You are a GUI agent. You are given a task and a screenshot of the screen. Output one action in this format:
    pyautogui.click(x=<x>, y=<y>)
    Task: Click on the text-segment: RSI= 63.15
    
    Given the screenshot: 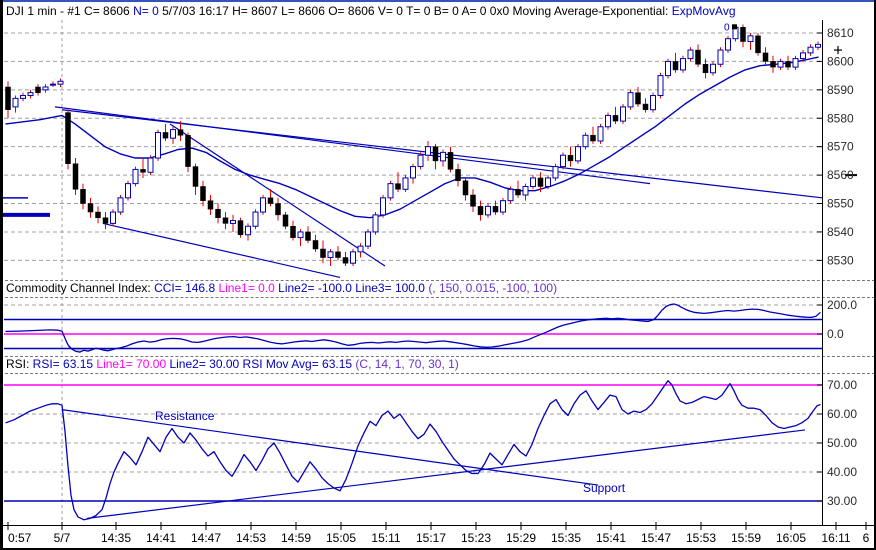 What is the action you would take?
    pyautogui.click(x=64, y=364)
    